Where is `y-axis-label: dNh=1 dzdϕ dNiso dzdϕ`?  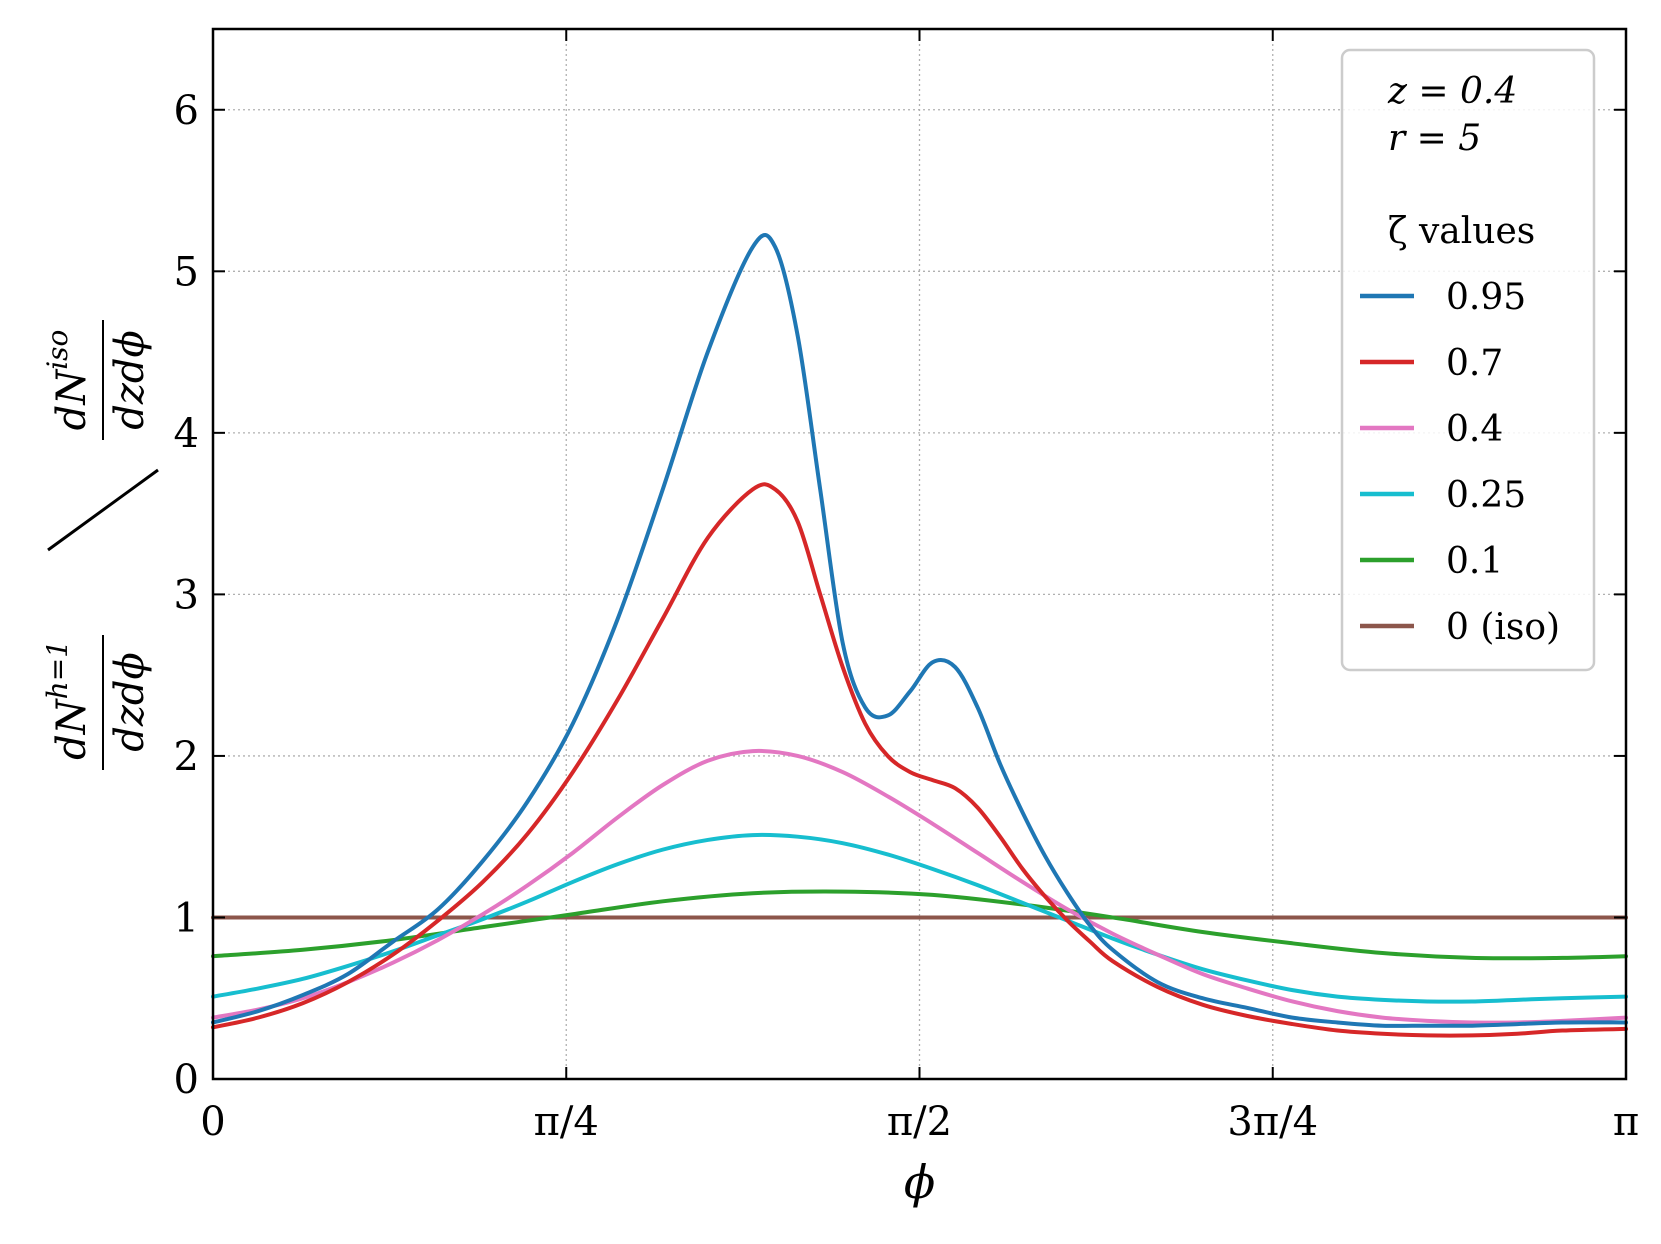 y-axis-label: dNh=1 dzdϕ dNiso dzdϕ is located at coordinates (100, 545).